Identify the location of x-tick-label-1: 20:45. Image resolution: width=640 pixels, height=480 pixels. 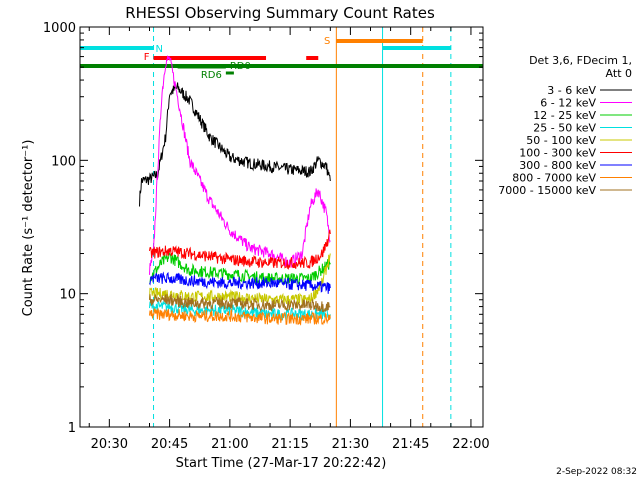
(169, 444).